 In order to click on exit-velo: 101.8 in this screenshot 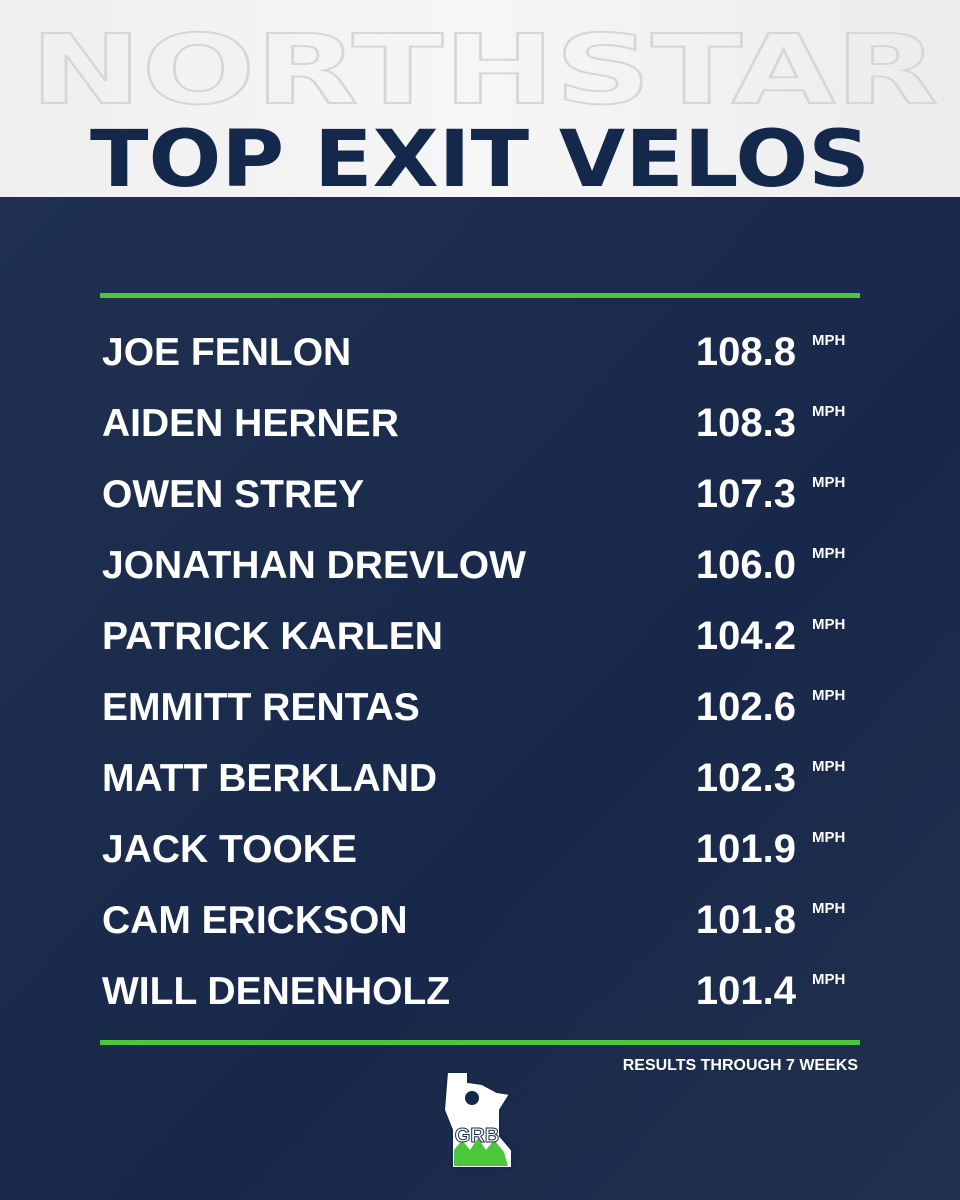, I will do `click(746, 920)`.